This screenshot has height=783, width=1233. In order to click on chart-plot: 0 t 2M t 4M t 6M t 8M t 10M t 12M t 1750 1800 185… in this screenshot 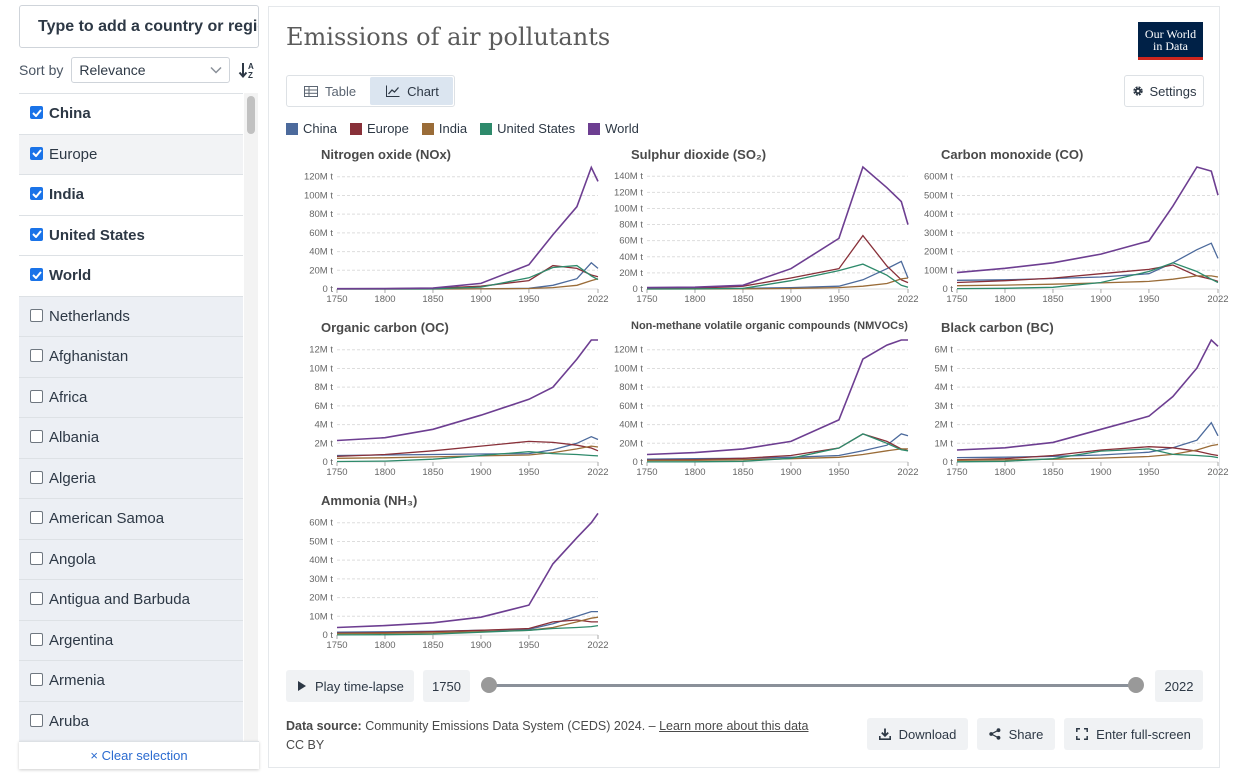, I will do `click(447, 406)`.